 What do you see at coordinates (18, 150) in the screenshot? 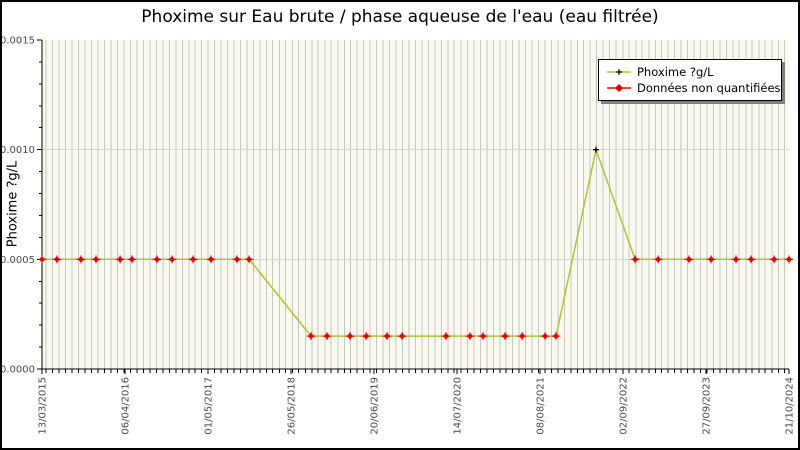
I see `y-tick-label: 0.0010` at bounding box center [18, 150].